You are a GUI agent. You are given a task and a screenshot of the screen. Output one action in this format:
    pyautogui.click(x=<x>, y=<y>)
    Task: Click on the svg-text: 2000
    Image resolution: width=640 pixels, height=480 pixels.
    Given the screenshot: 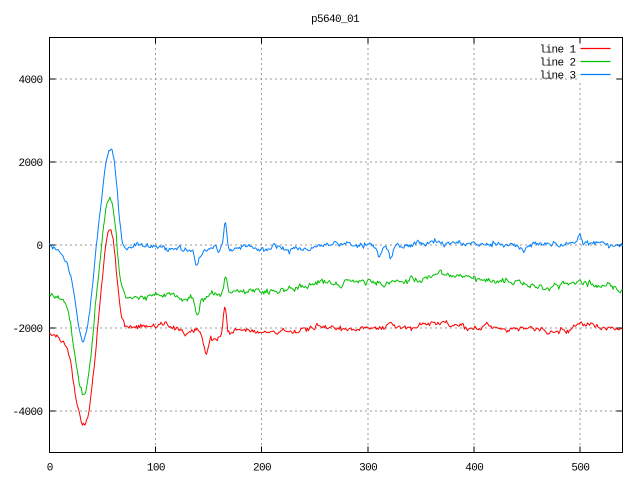 What is the action you would take?
    pyautogui.click(x=30, y=164)
    